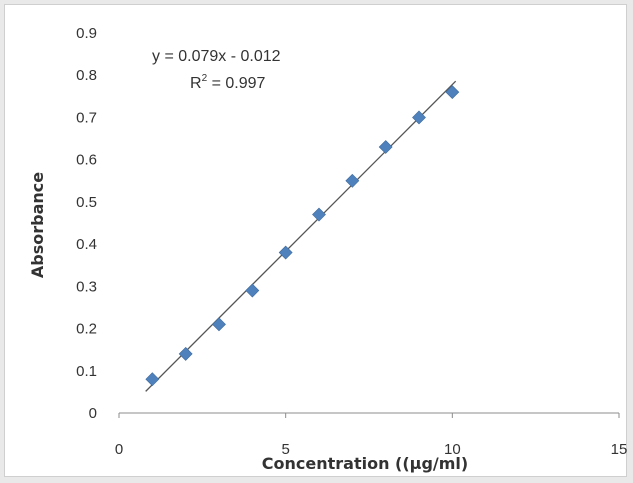 The width and height of the screenshot is (633, 483). I want to click on y-tick-label: 0.7, so click(86, 117).